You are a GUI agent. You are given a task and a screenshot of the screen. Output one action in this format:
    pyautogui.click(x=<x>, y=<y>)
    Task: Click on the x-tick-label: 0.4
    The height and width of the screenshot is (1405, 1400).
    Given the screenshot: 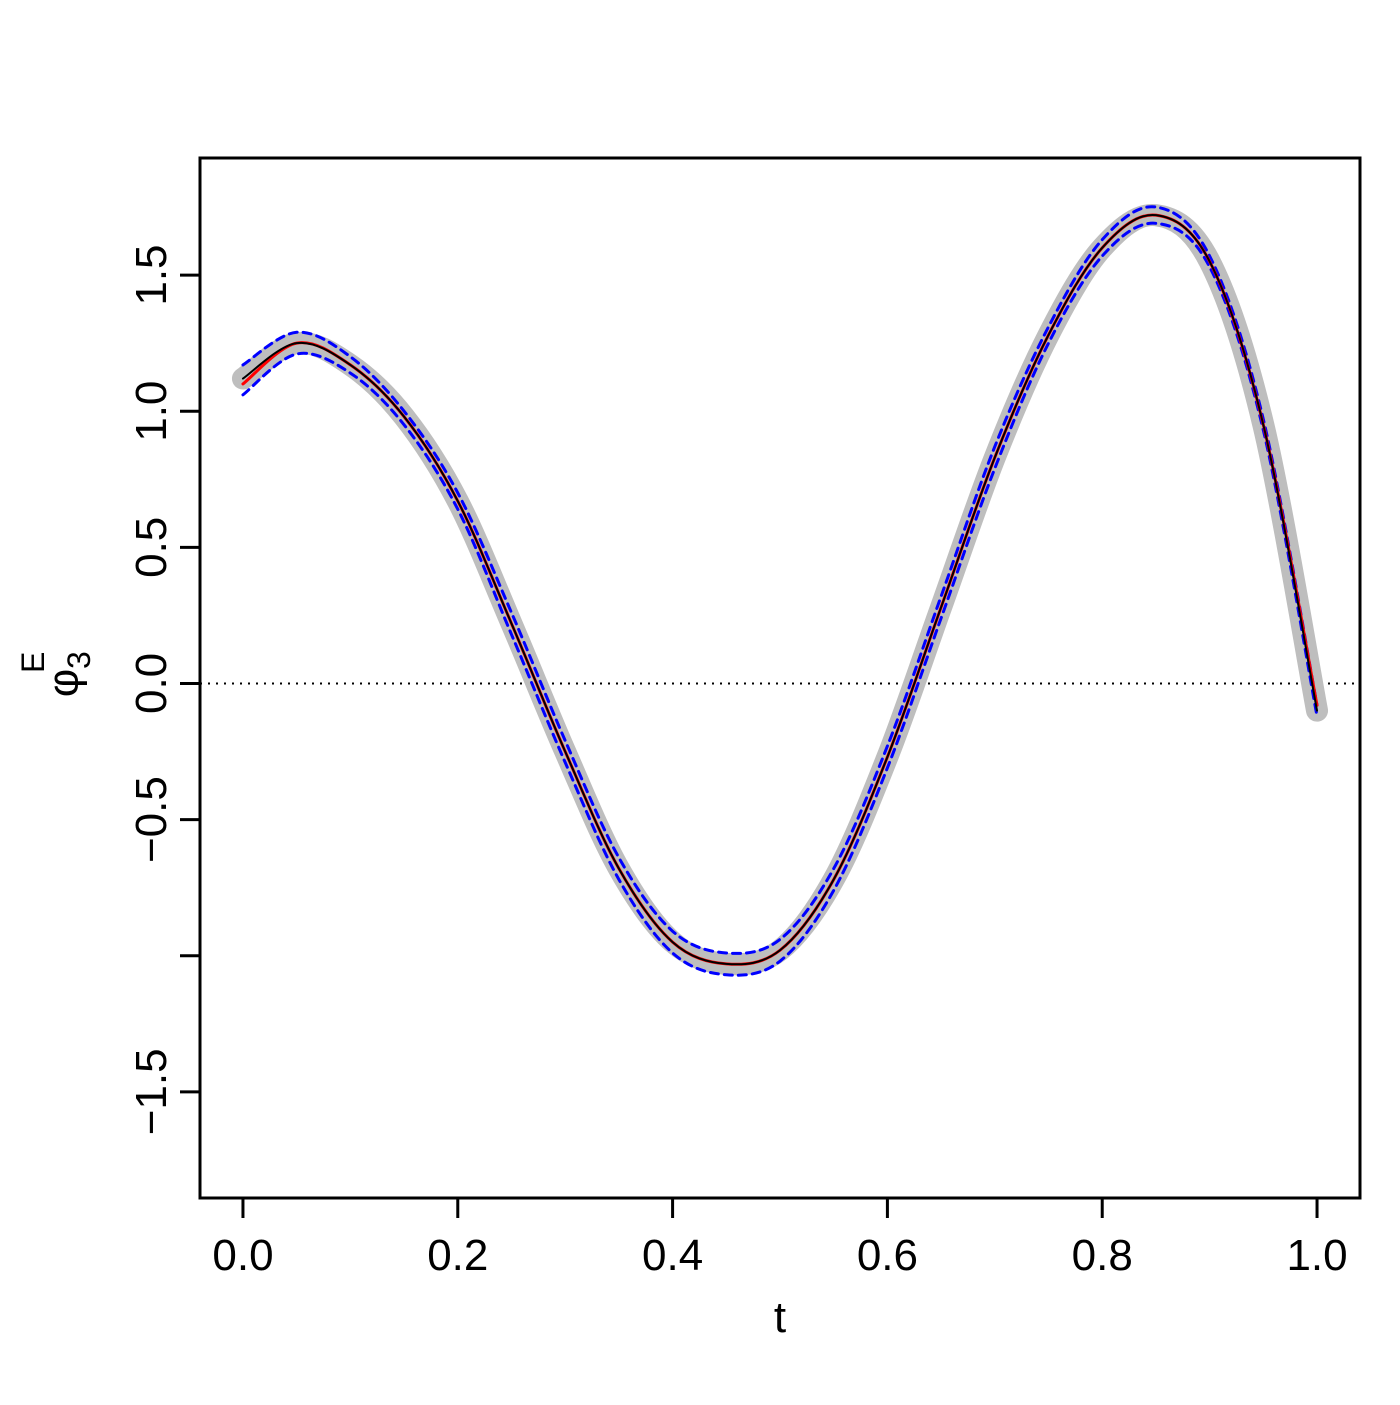 What is the action you would take?
    pyautogui.click(x=672, y=1255)
    